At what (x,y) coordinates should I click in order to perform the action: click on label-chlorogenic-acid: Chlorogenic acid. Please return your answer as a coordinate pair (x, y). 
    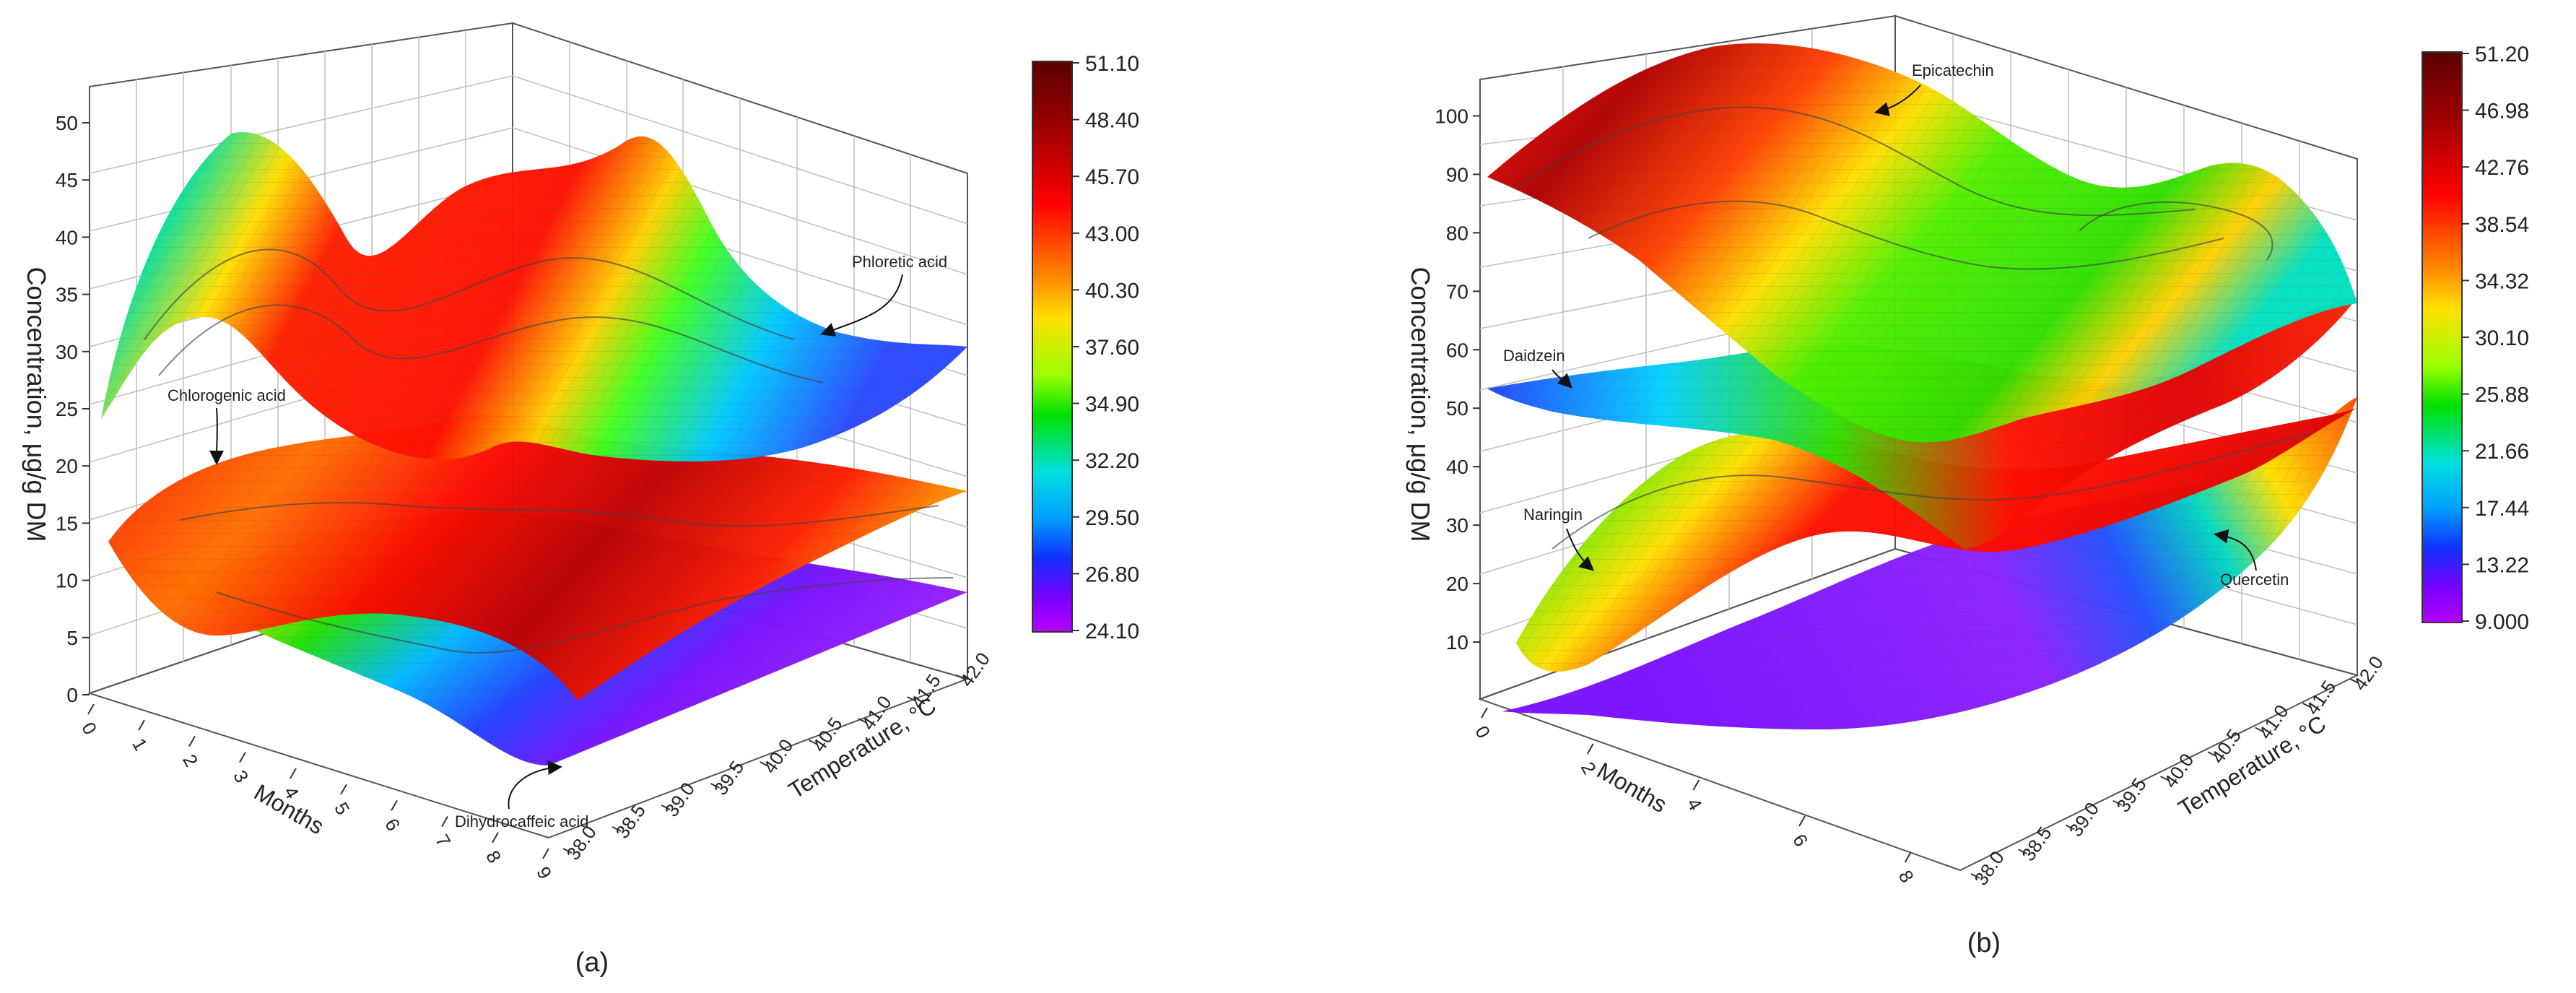
    Looking at the image, I should click on (226, 395).